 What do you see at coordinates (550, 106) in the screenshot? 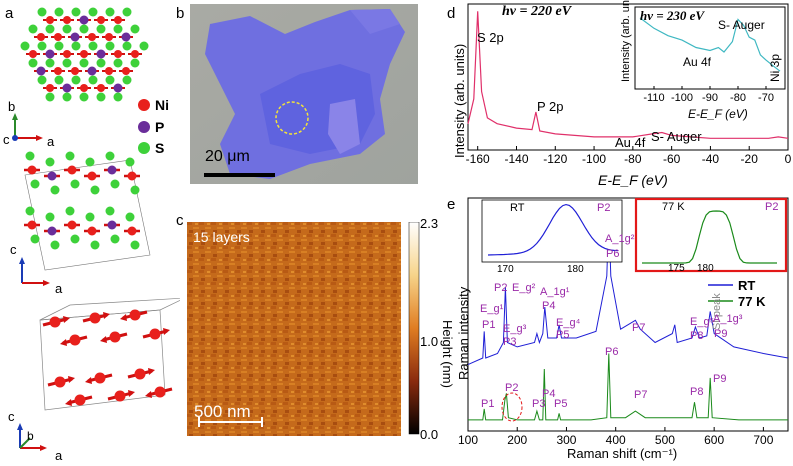
I see `peak-p2p: P 2p` at bounding box center [550, 106].